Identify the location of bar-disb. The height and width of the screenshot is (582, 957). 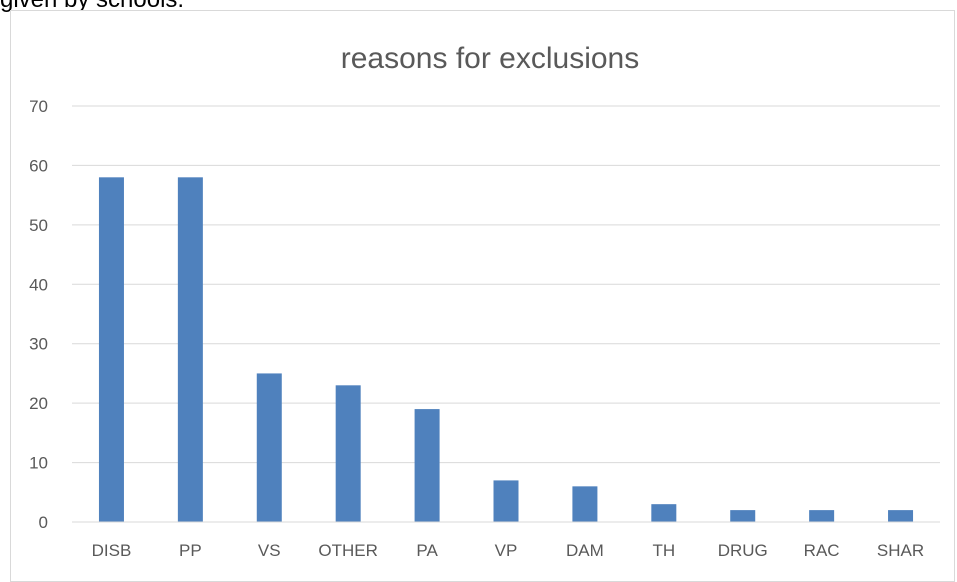
(111, 350).